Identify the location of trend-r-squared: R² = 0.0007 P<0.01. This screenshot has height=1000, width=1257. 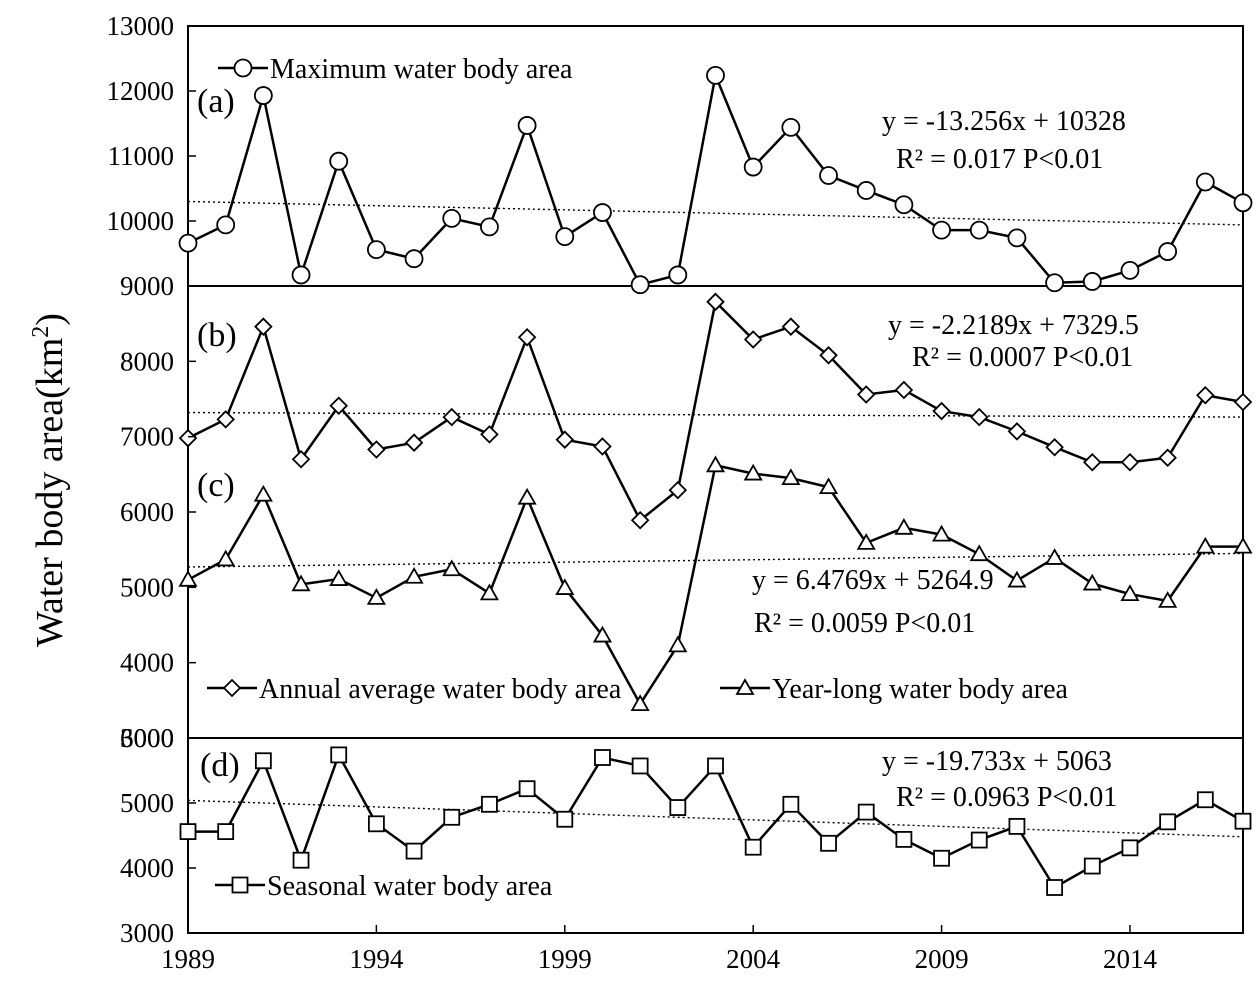
(1022, 357).